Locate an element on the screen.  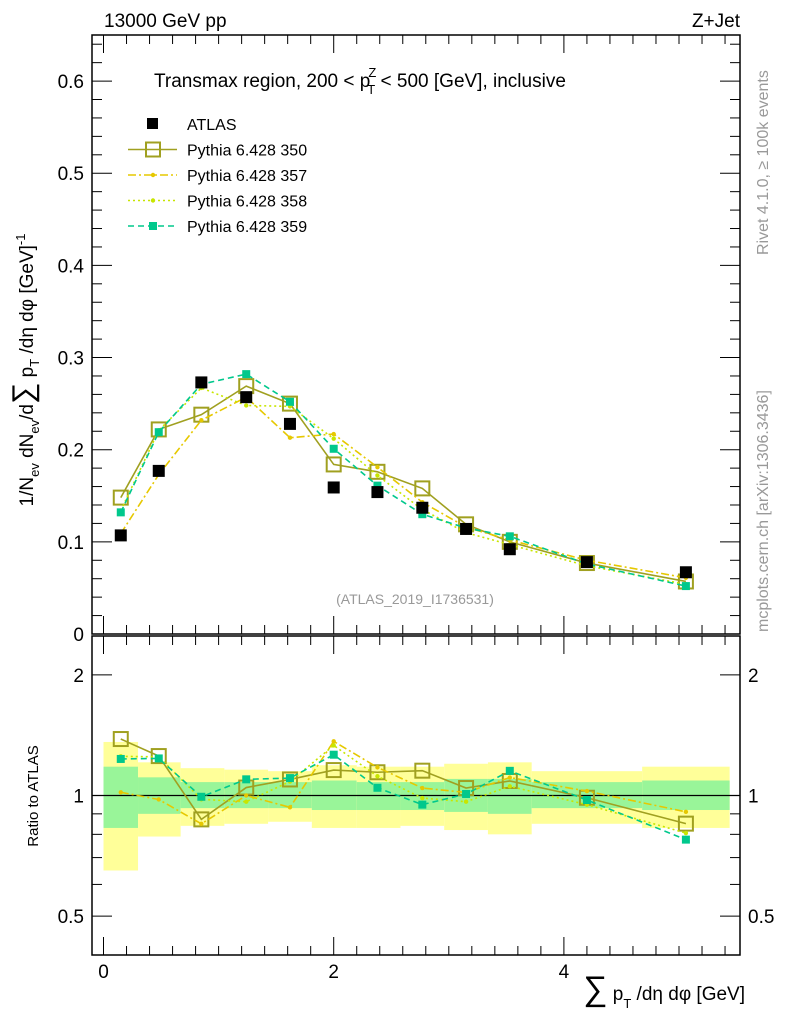
rivet-label: Rivet 4.1.0, ≥ 100k events is located at coordinates (763, 162).